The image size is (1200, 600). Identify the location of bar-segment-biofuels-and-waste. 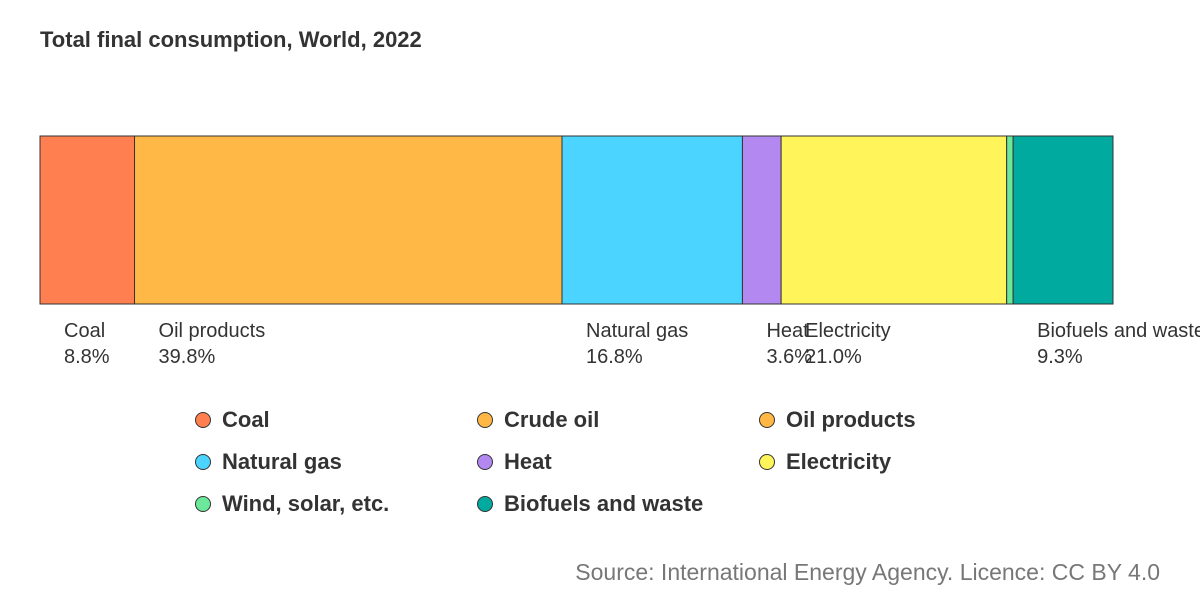
(1063, 220).